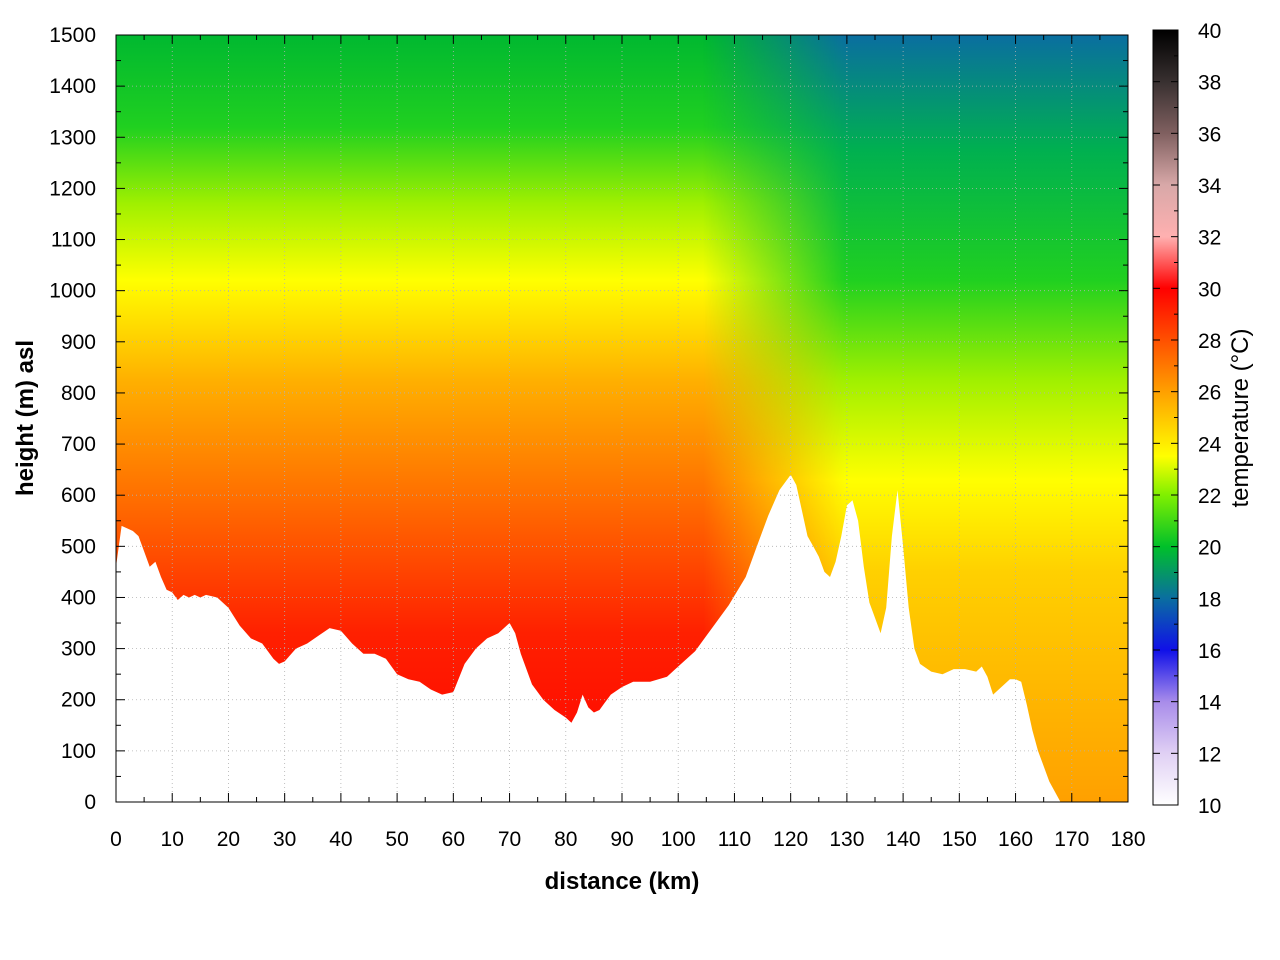  Describe the element at coordinates (1209, 548) in the screenshot. I see `colorbar-tick-label: 20` at that location.